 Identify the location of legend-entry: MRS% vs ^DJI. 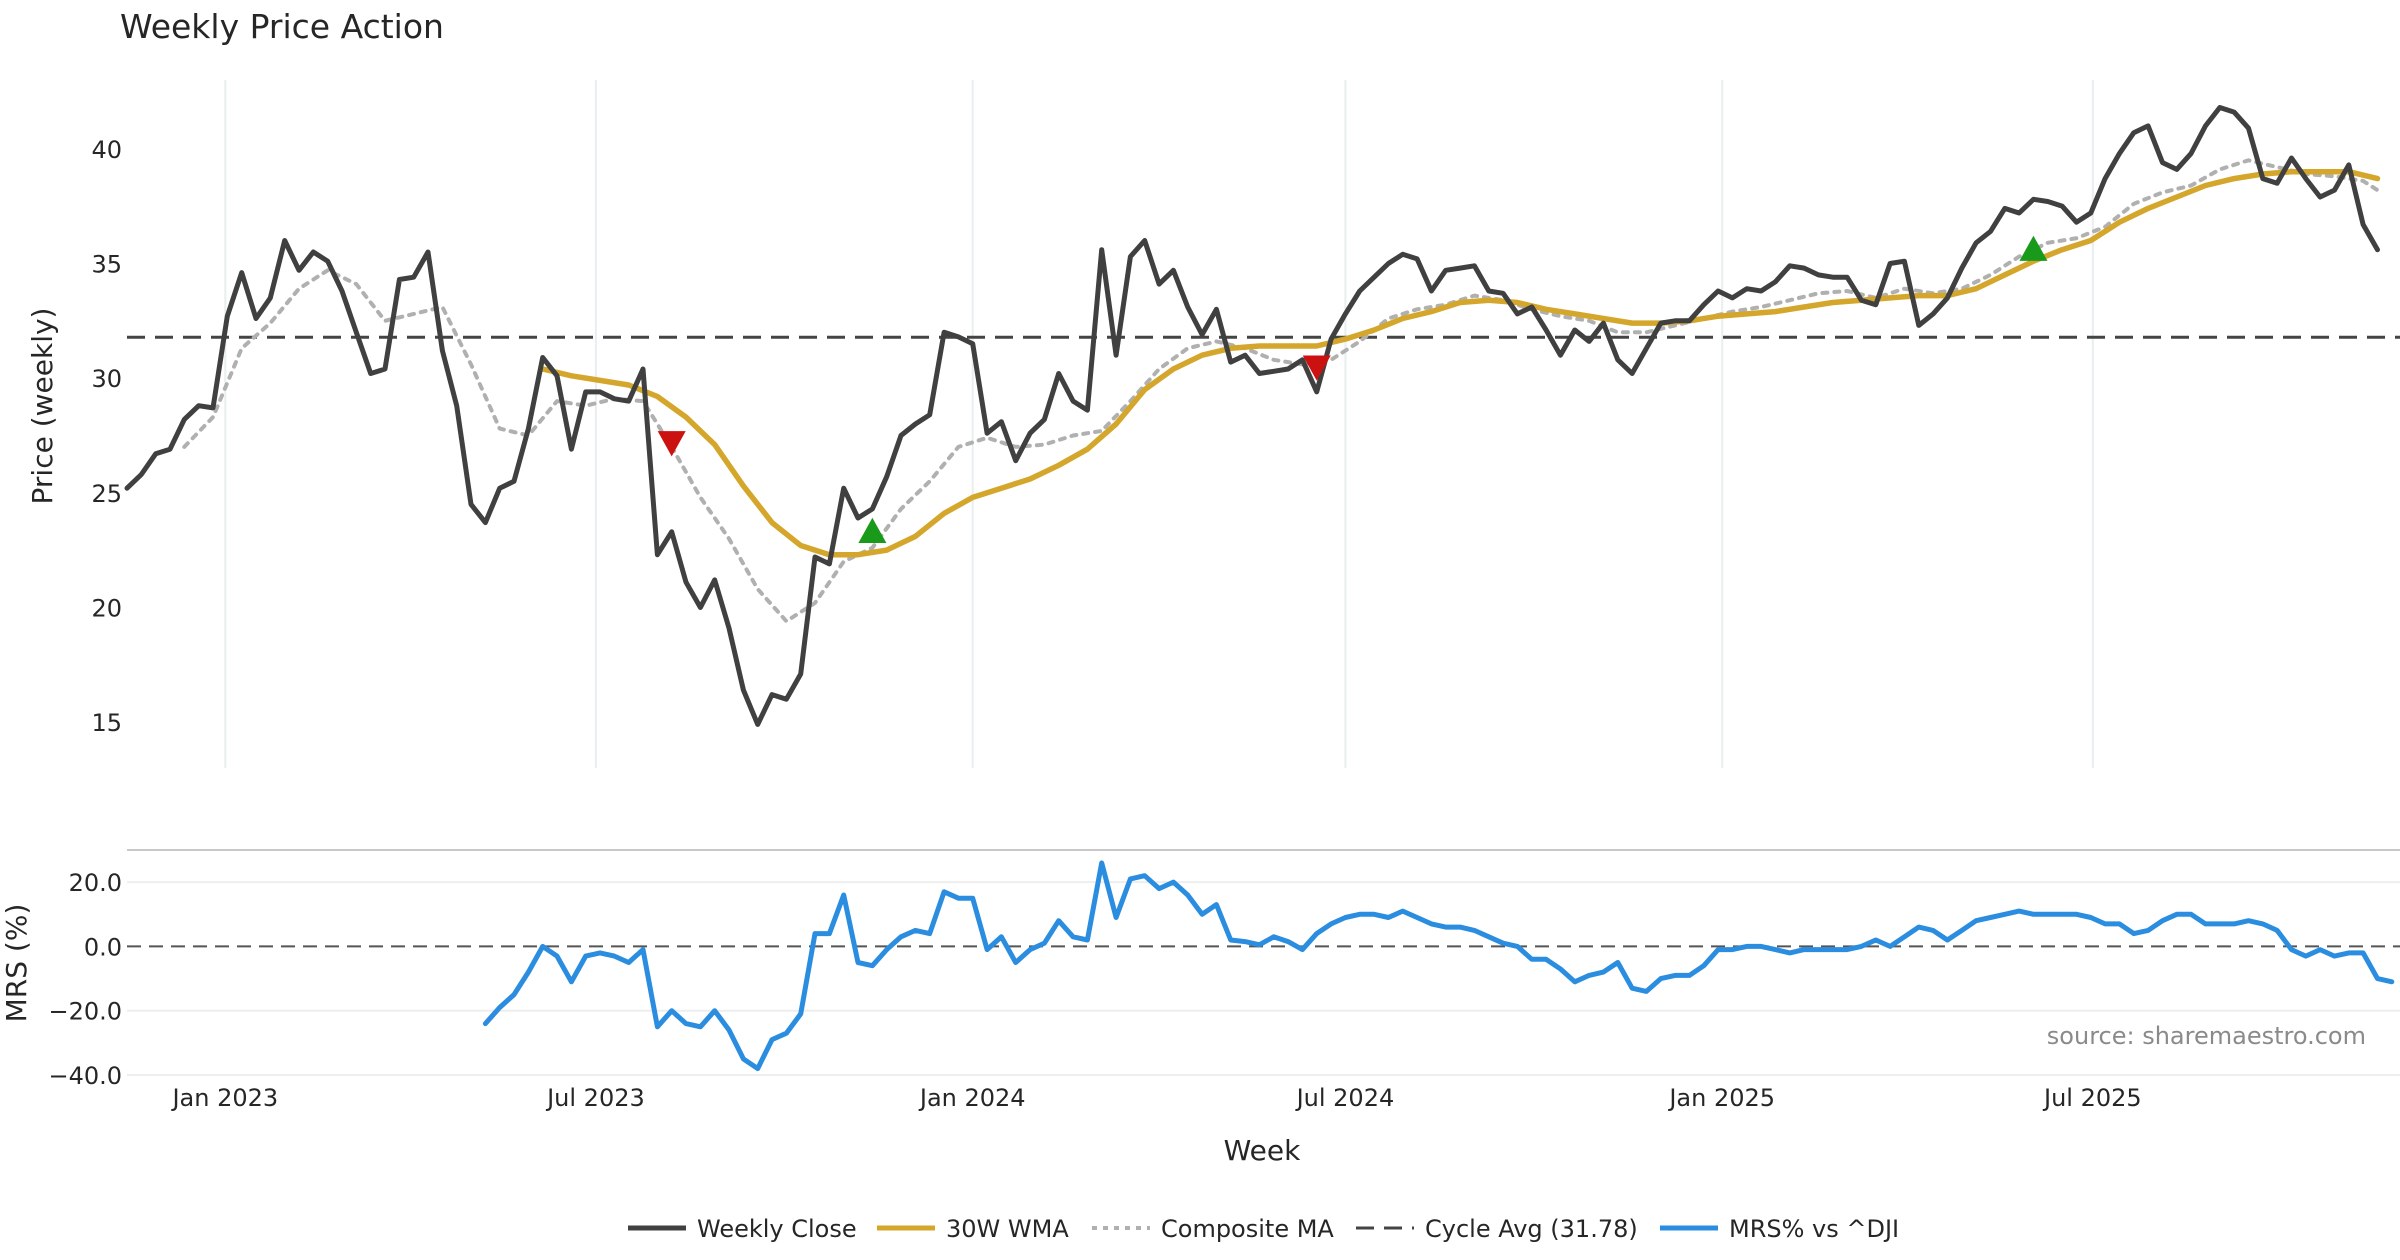
(1779, 1229).